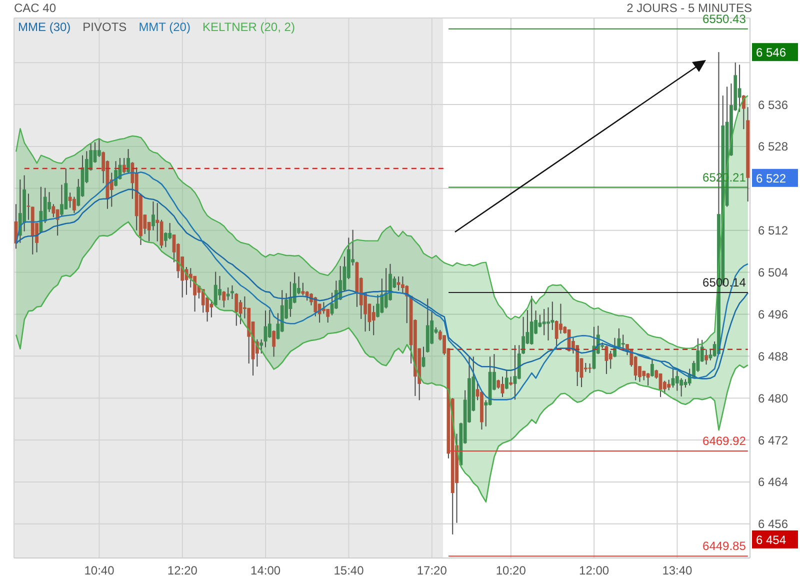  What do you see at coordinates (773, 314) in the screenshot?
I see `y-tick-label: 6 496` at bounding box center [773, 314].